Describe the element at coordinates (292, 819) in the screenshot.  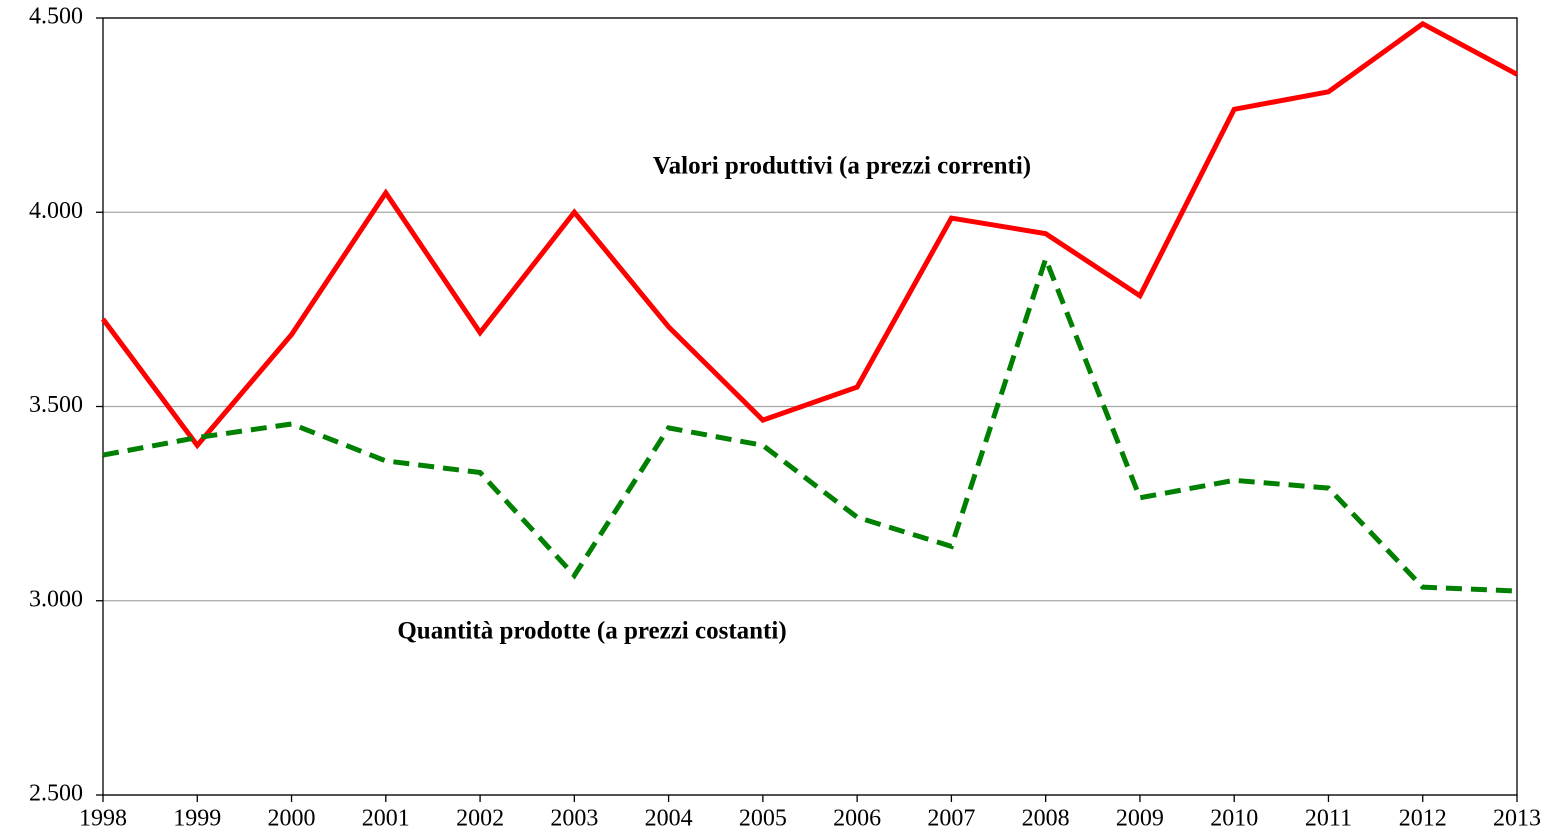
I see `x-tick-label: 2000` at that location.